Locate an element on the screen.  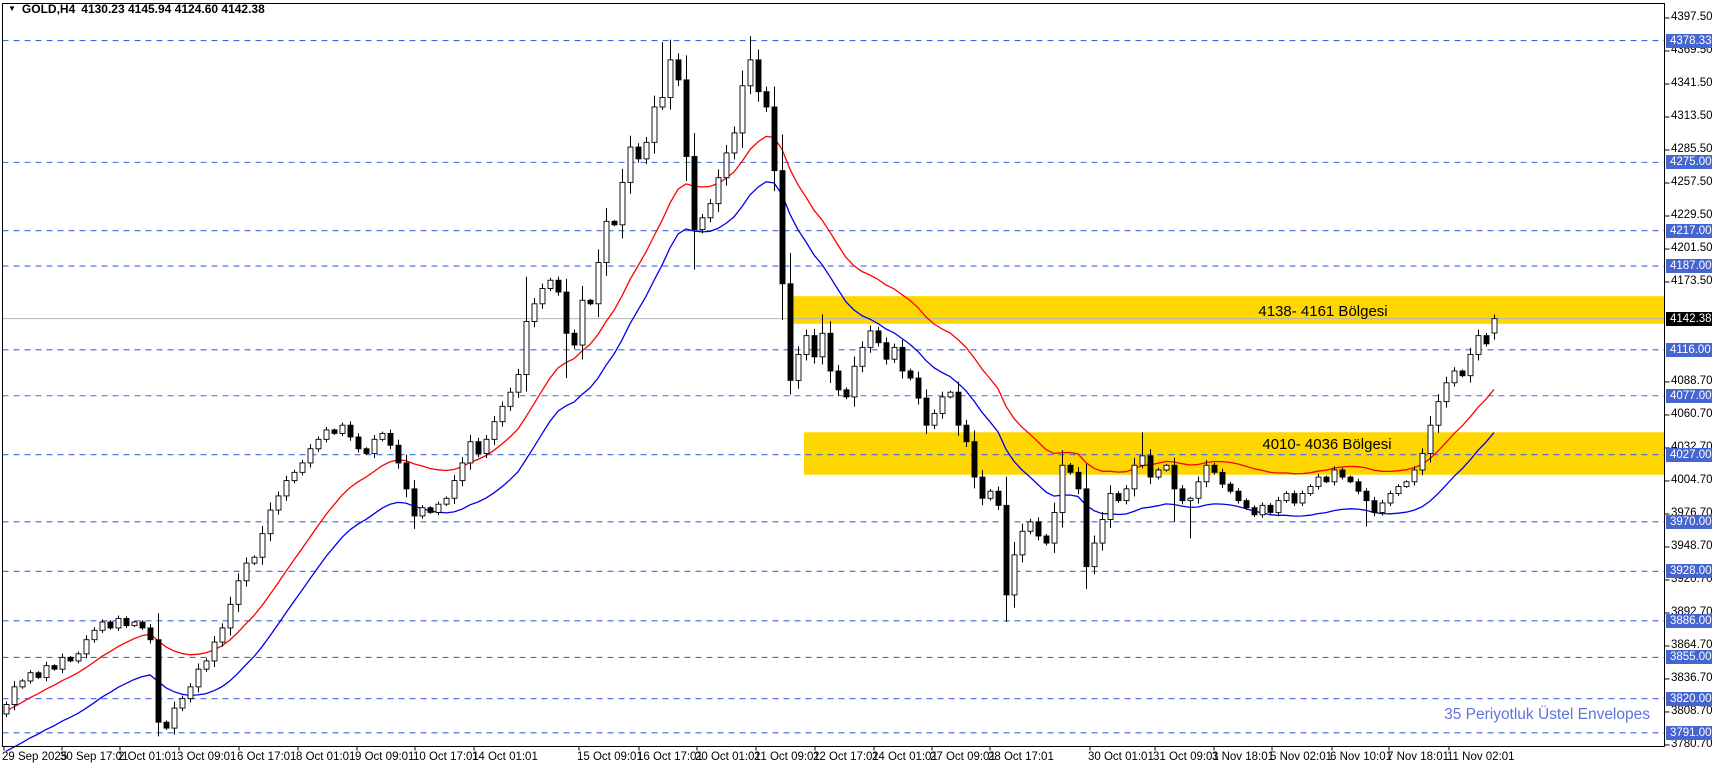
time-axis-label: 14 Oct 01:01 is located at coordinates (505, 757).